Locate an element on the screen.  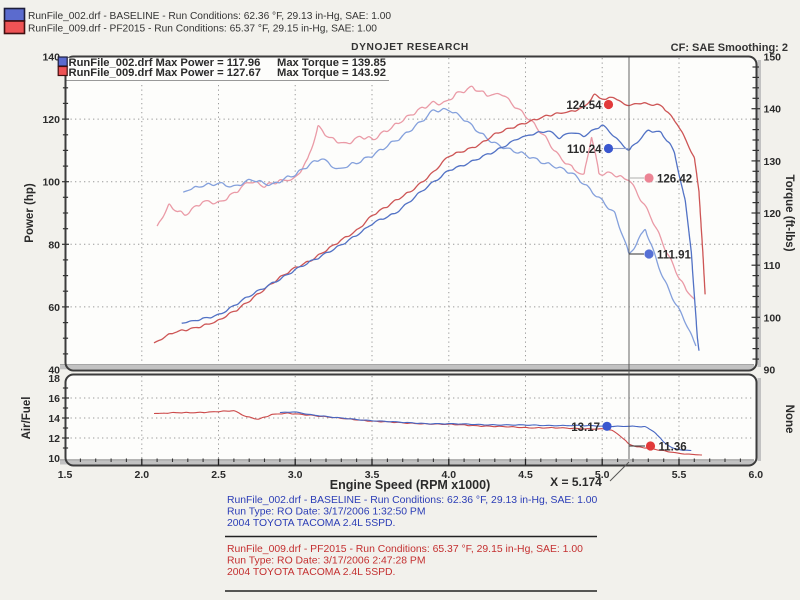
svg-text: 90 is located at coordinates (770, 371).